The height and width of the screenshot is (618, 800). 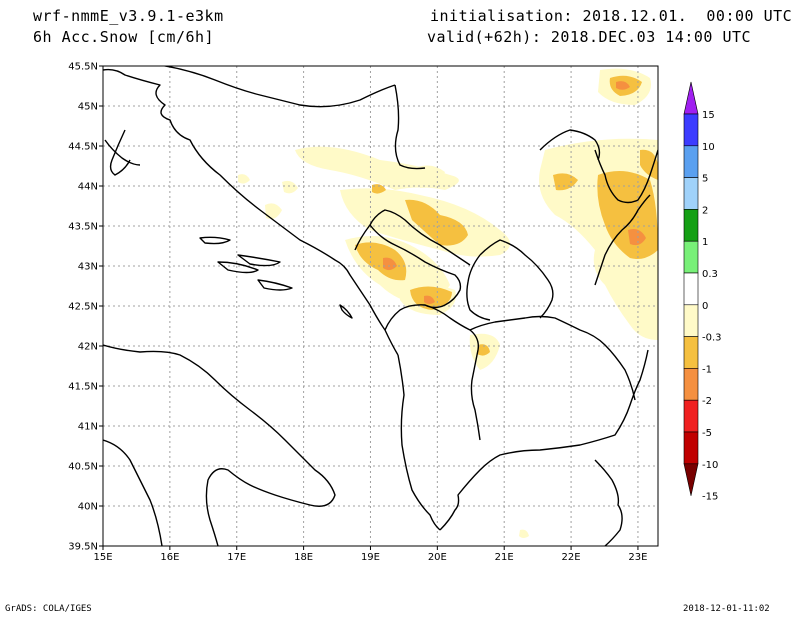 I want to click on lat-label: 41.5N, so click(x=83, y=387).